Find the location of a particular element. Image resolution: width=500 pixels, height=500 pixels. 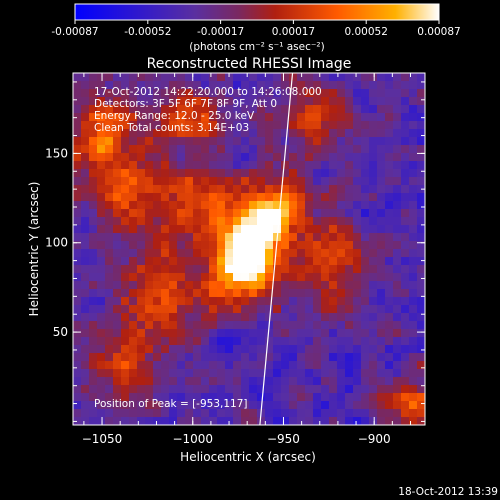

colorbar-tick-label: 0.00052 is located at coordinates (365, 32).